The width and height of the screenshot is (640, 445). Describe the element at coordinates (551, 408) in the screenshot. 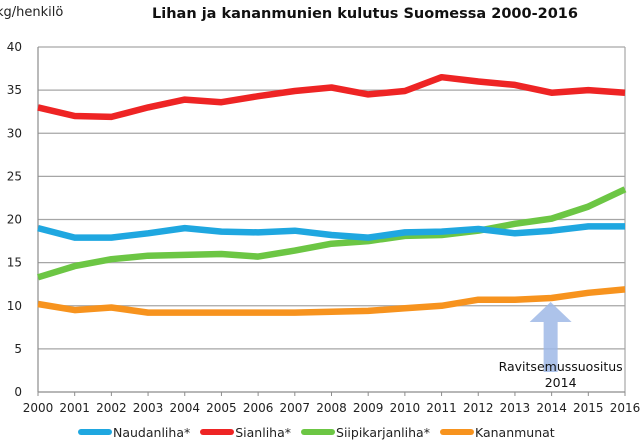

I see `x-tick-label: 2014` at that location.